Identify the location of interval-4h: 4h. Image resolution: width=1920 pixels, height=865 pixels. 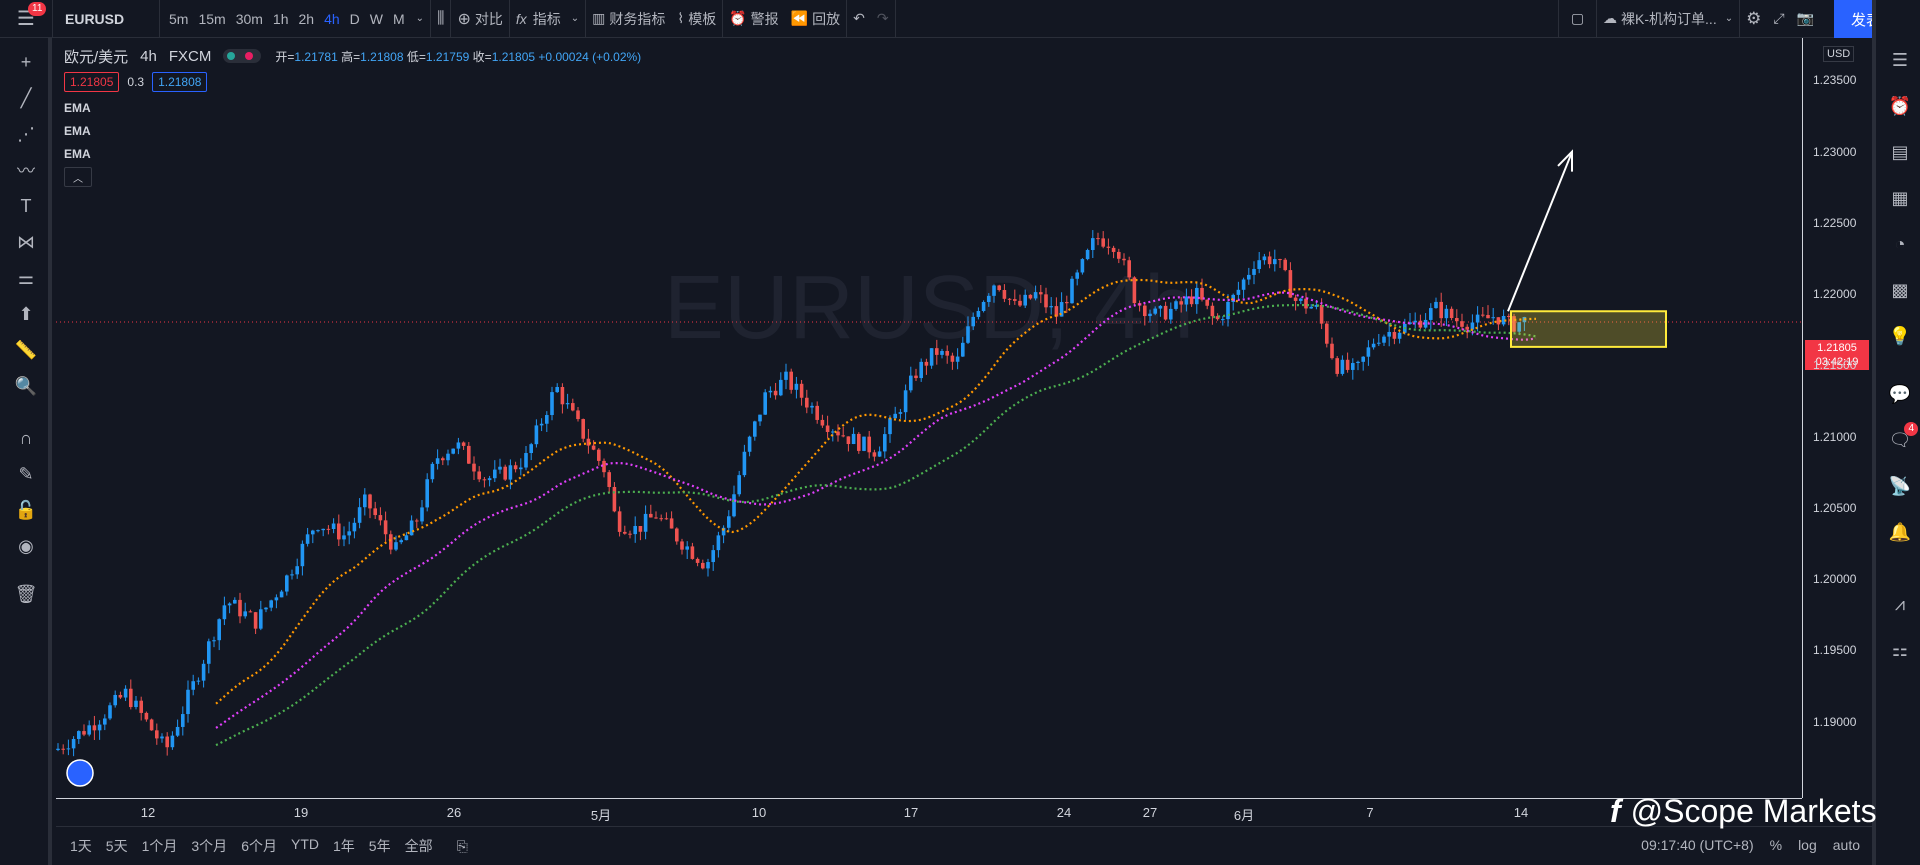
(332, 18).